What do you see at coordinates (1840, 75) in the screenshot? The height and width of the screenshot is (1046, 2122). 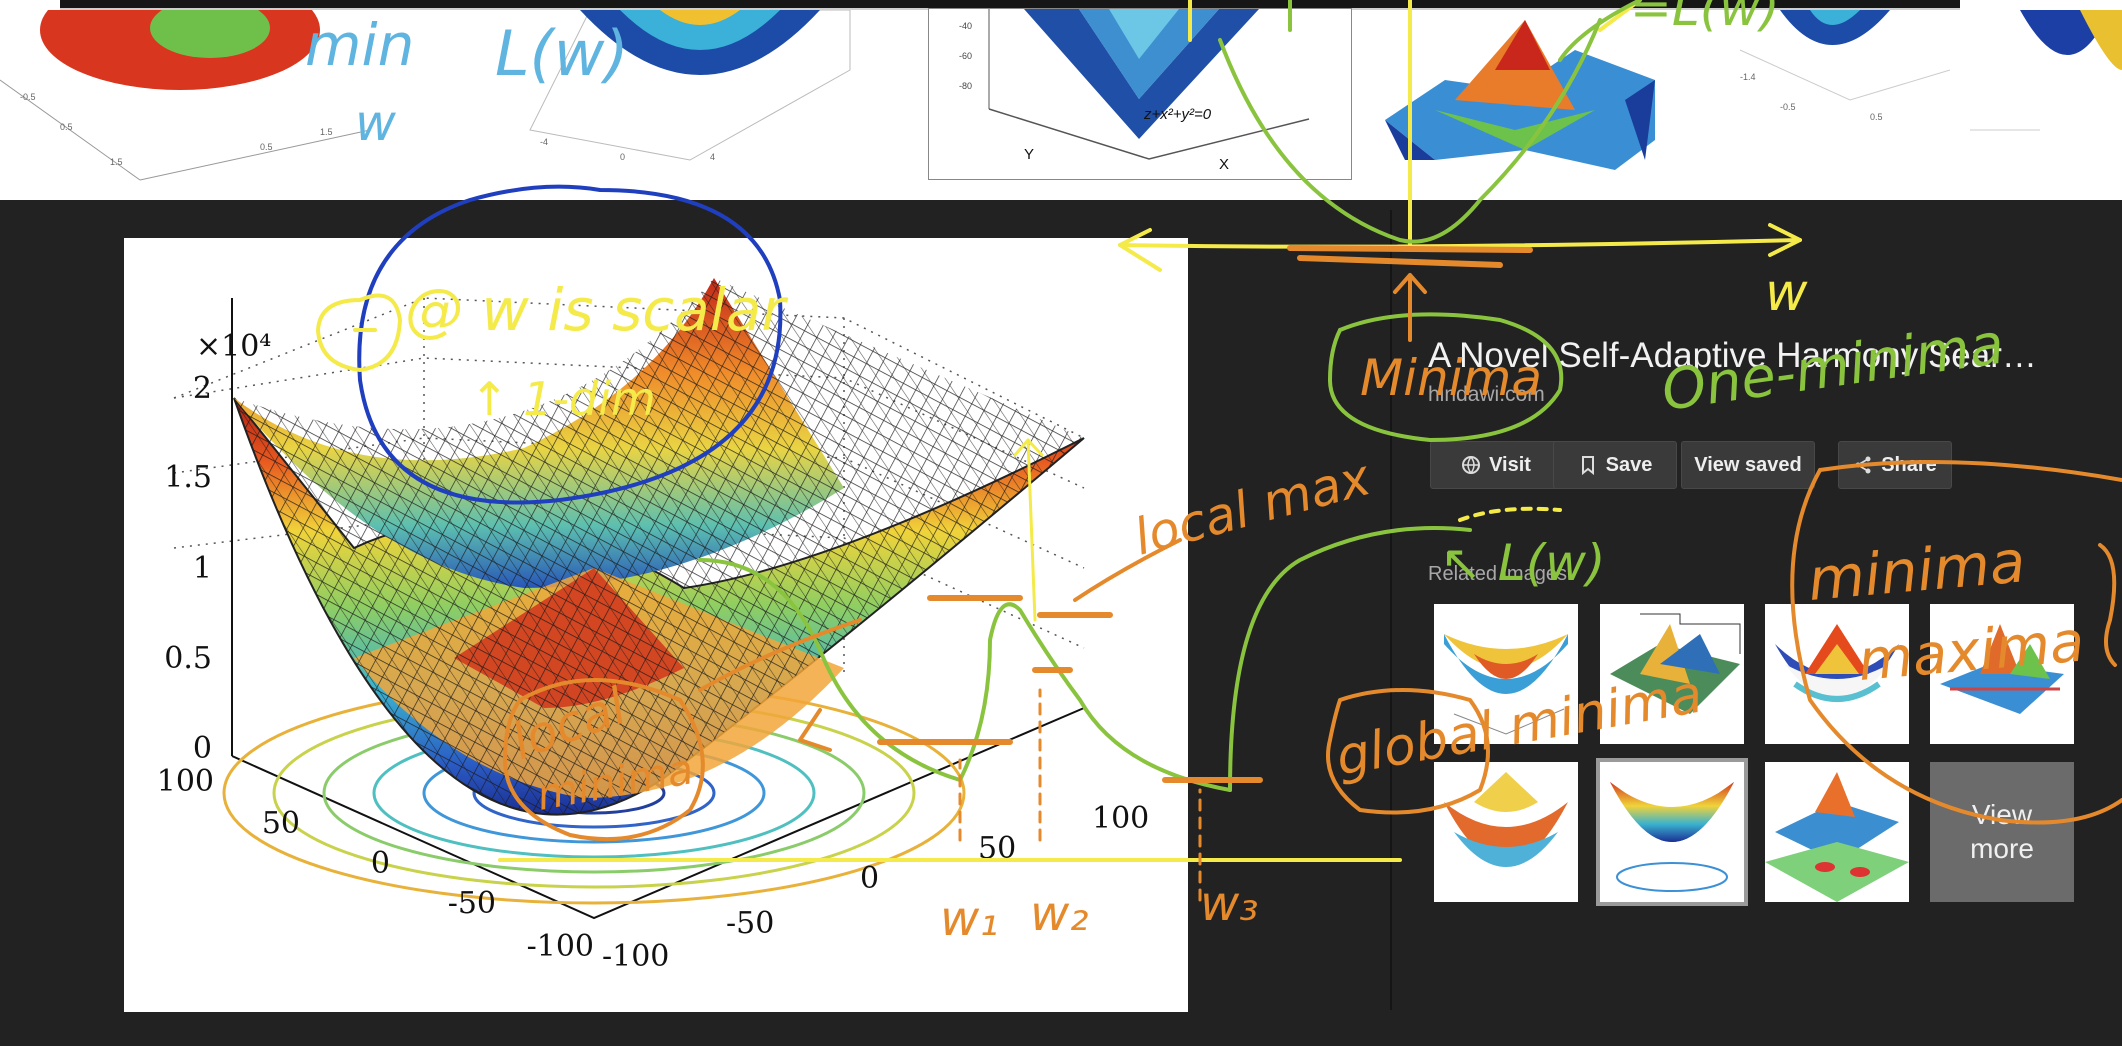 I see `top-thumbnail-5: -1.4 -0.5 0.5` at bounding box center [1840, 75].